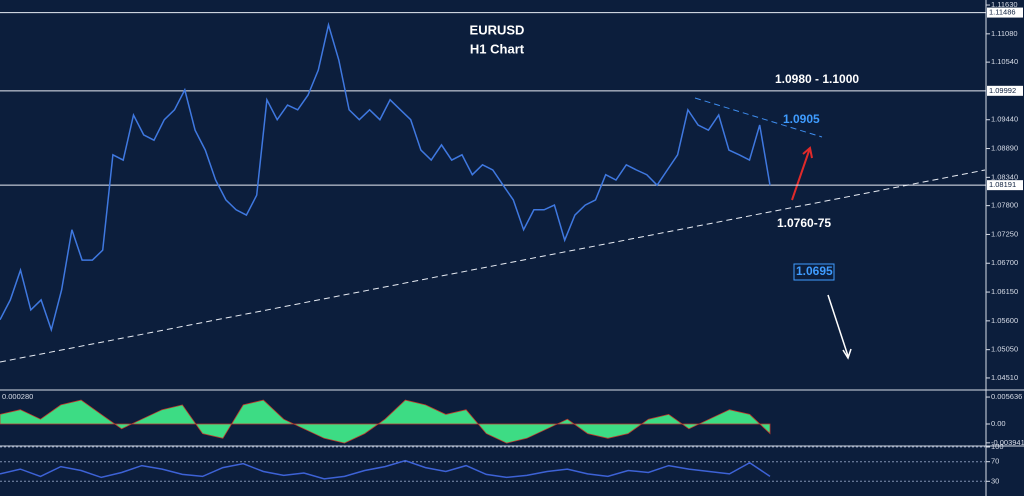  What do you see at coordinates (1004, 119) in the screenshot?
I see `y-tick-label: 1.09440` at bounding box center [1004, 119].